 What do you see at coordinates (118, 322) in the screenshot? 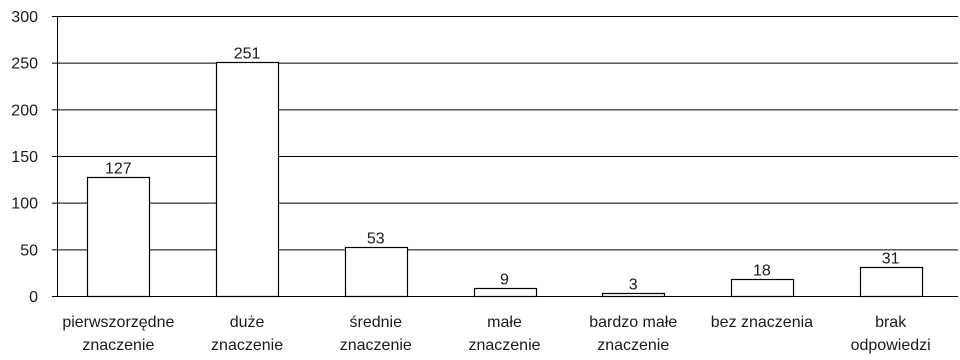
I see `x-category-label: pierwszorzędne` at bounding box center [118, 322].